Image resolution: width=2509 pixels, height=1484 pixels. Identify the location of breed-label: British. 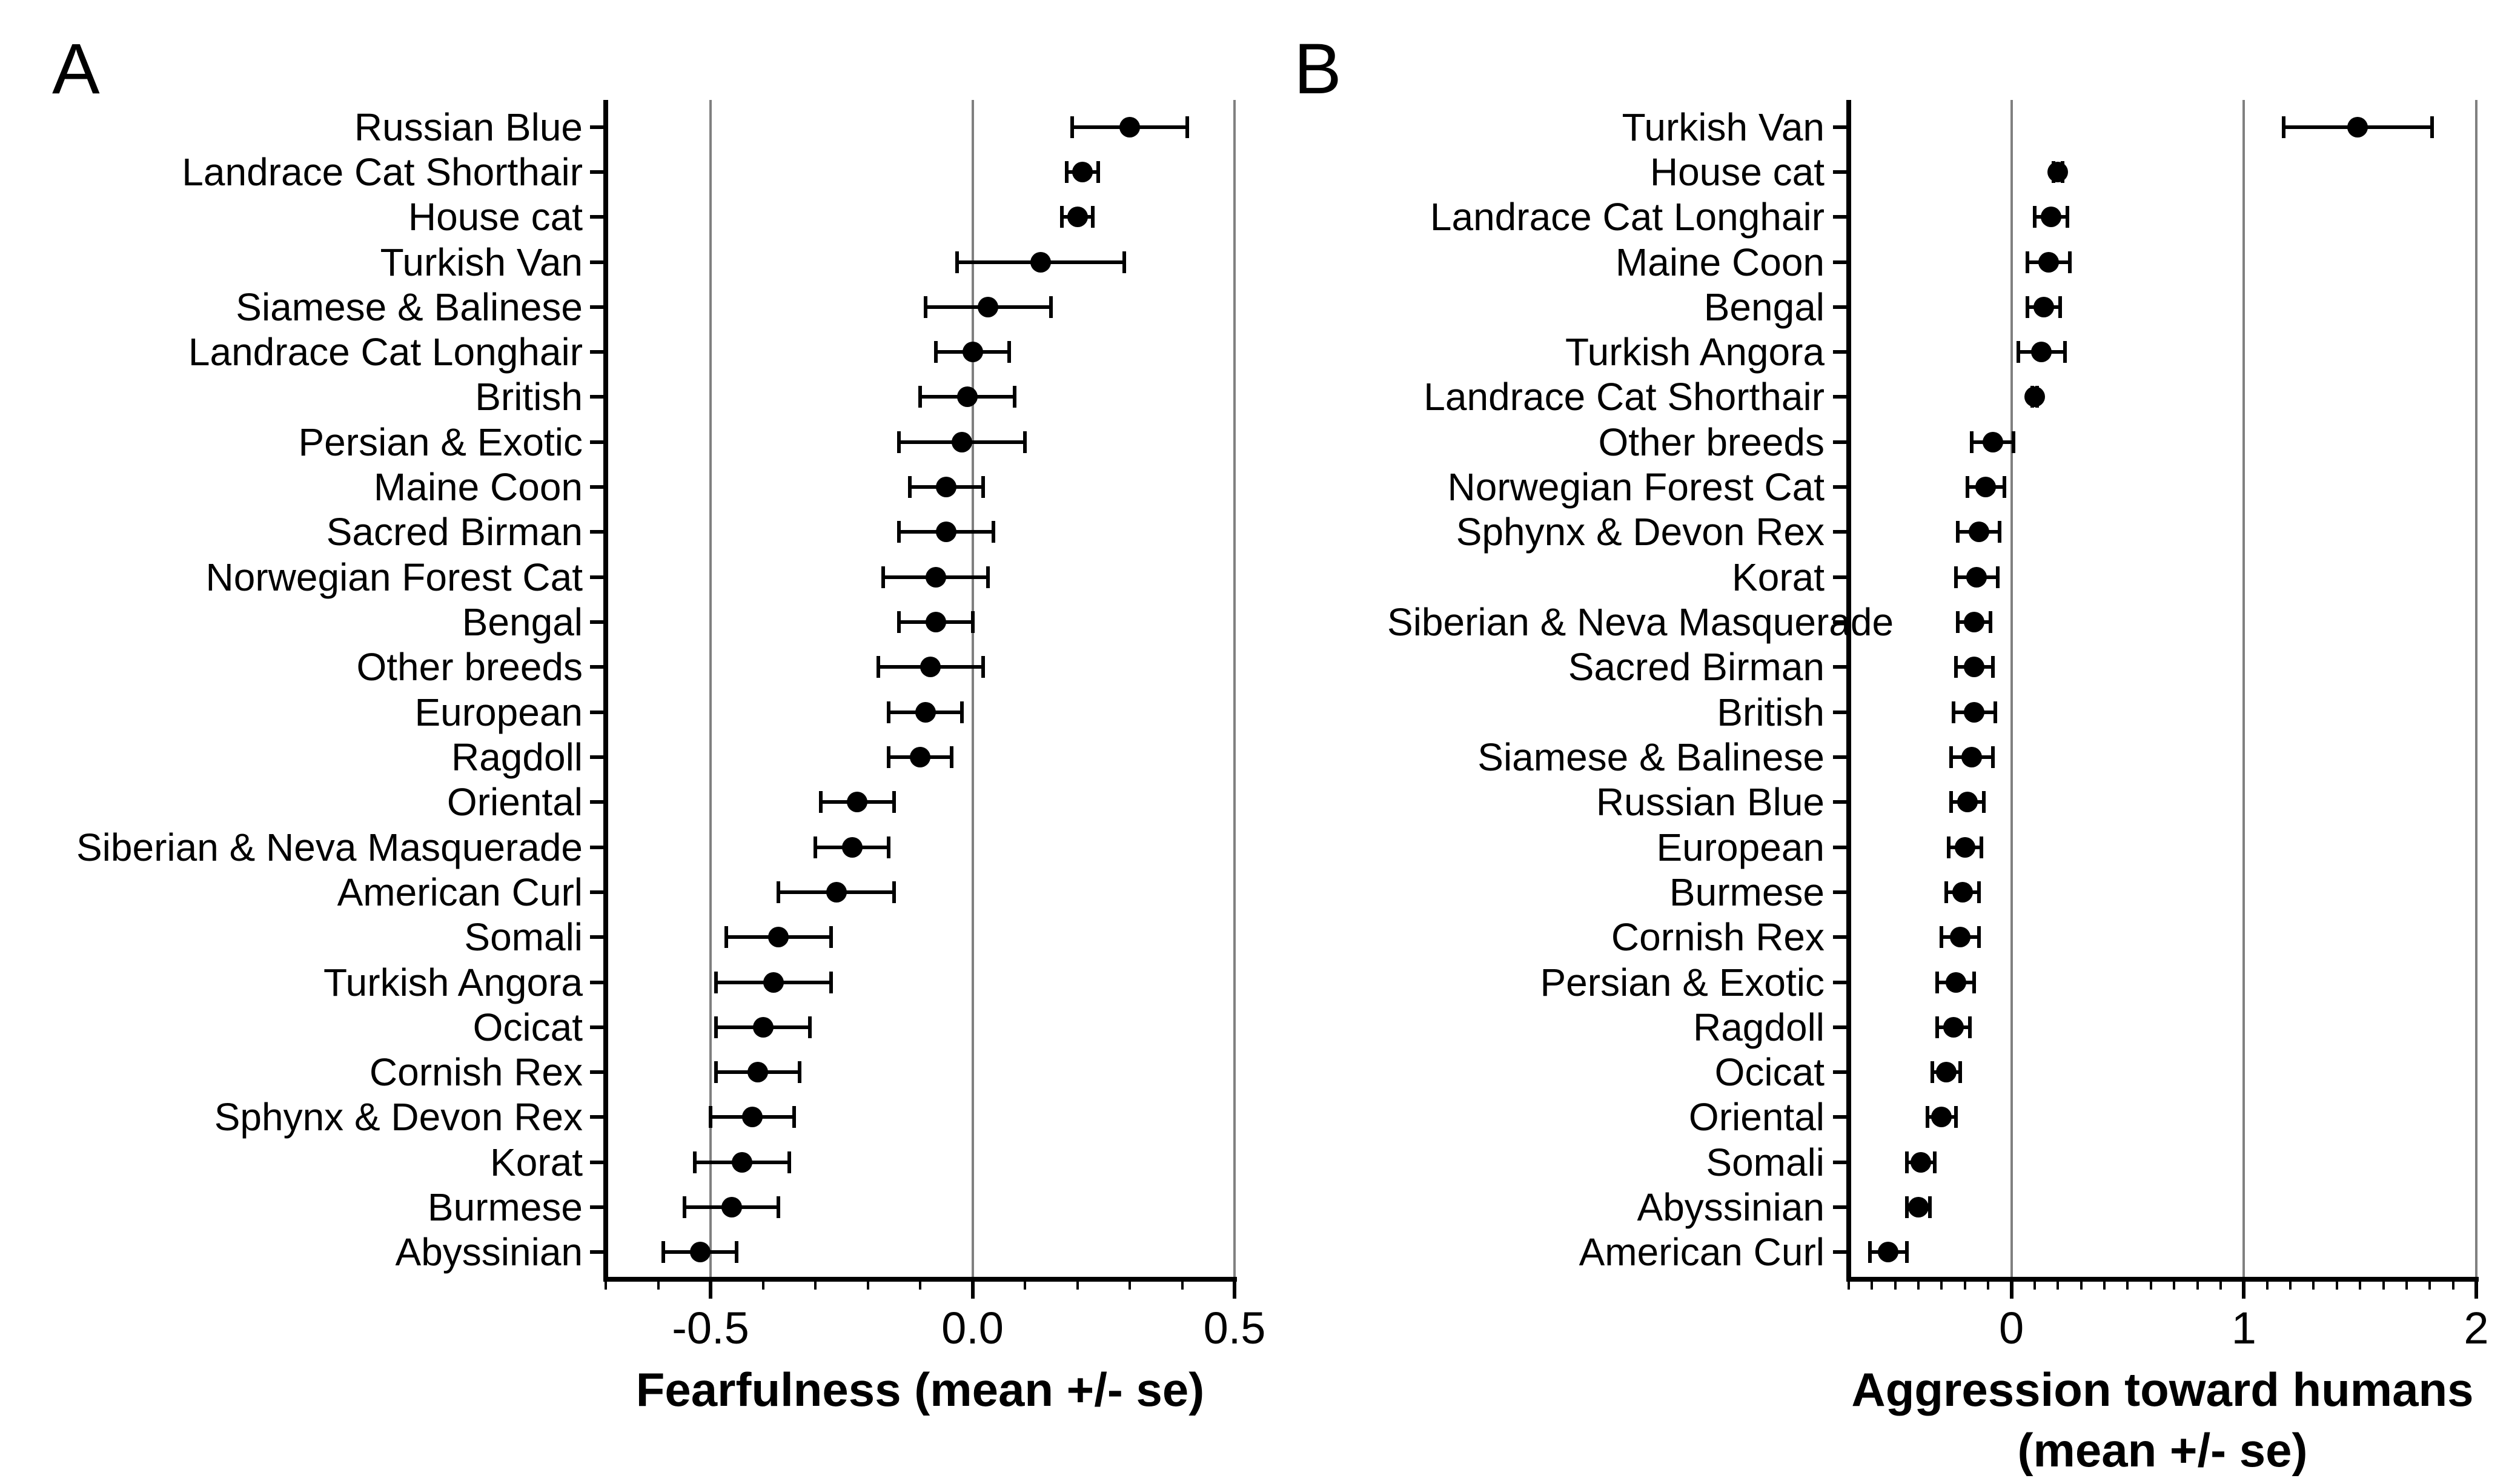
(529, 397).